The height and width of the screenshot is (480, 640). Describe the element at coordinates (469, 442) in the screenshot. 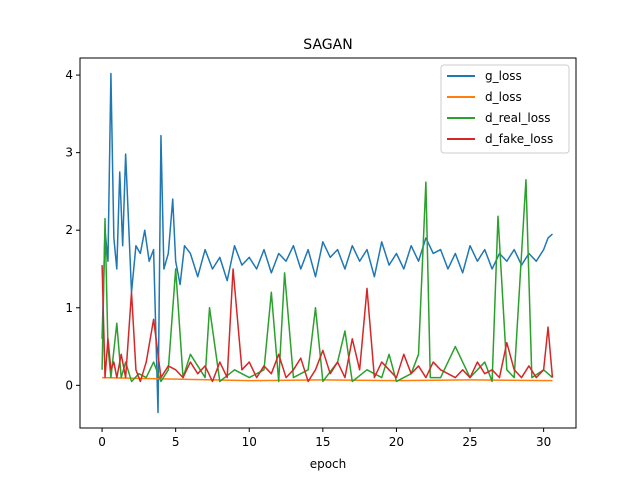

I see `x-tick-label: 25` at that location.